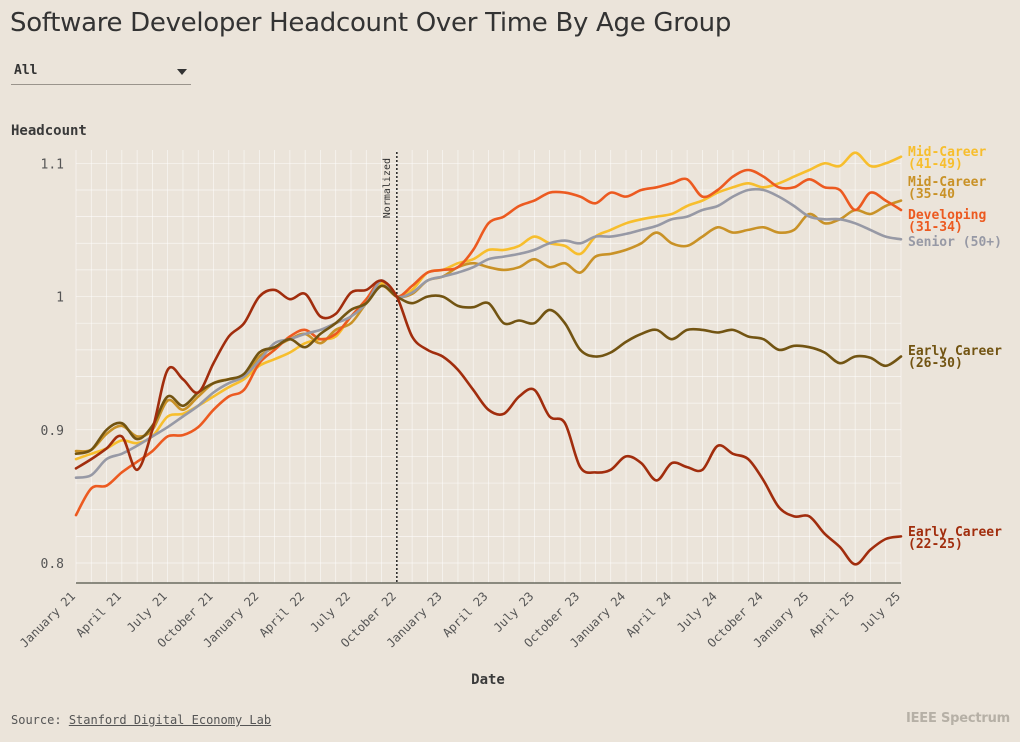 The width and height of the screenshot is (1020, 742). Describe the element at coordinates (330, 612) in the screenshot. I see `x-tick-label: July 22` at that location.